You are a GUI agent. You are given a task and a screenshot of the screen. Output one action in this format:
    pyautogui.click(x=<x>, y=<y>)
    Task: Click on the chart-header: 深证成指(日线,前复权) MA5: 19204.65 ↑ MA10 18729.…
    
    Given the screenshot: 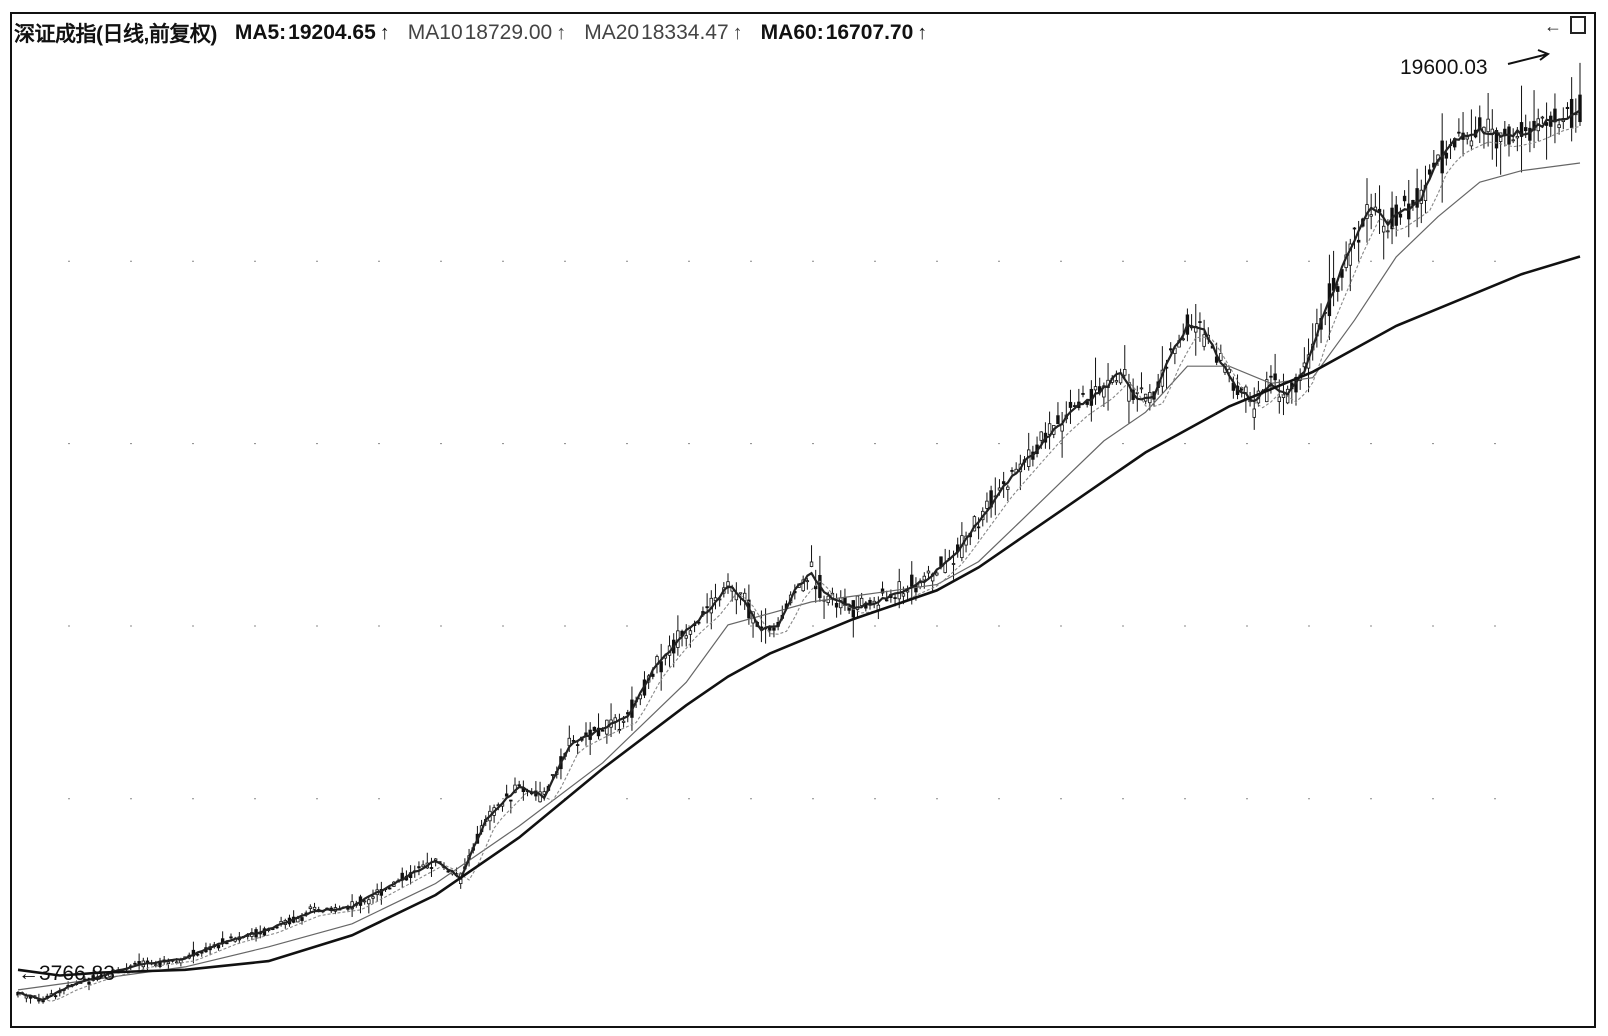 What is the action you would take?
    pyautogui.click(x=470, y=33)
    